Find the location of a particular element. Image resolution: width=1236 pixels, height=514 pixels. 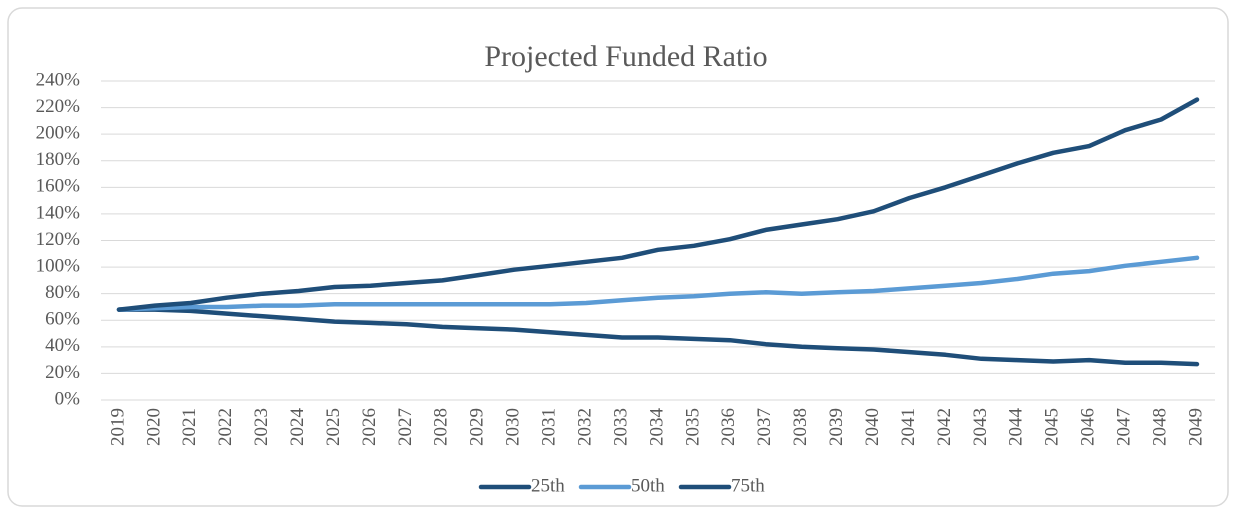

x-tick-label: 2046 is located at coordinates (1088, 427).